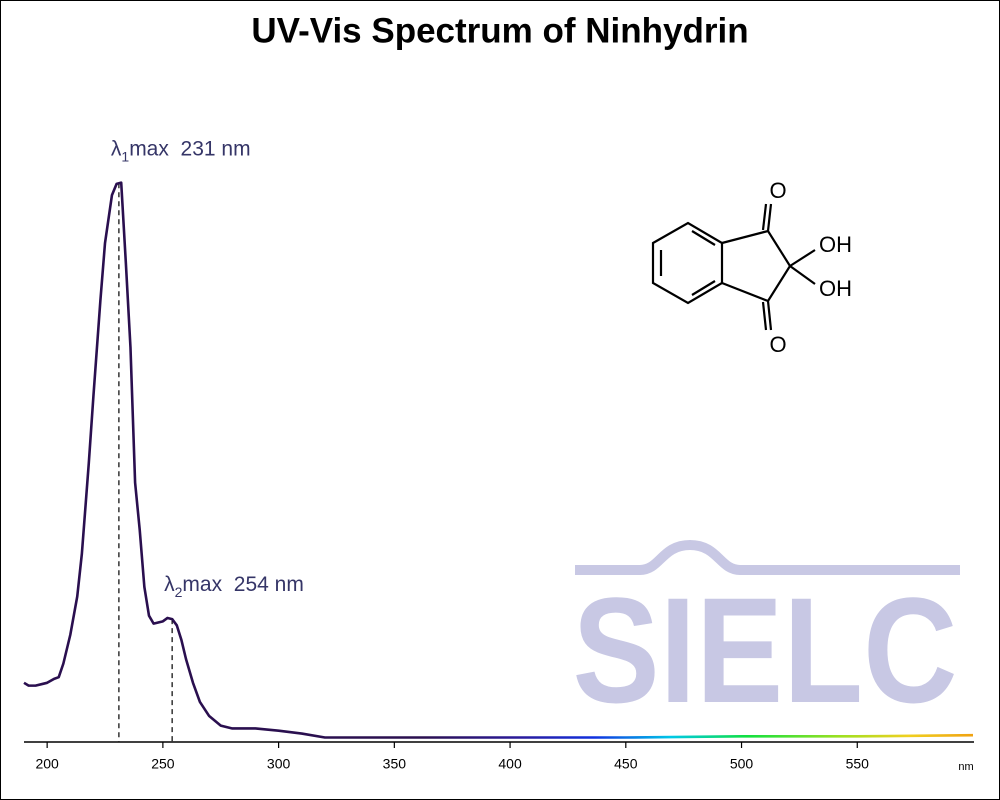  I want to click on annotation-subscript: 2, so click(179, 592).